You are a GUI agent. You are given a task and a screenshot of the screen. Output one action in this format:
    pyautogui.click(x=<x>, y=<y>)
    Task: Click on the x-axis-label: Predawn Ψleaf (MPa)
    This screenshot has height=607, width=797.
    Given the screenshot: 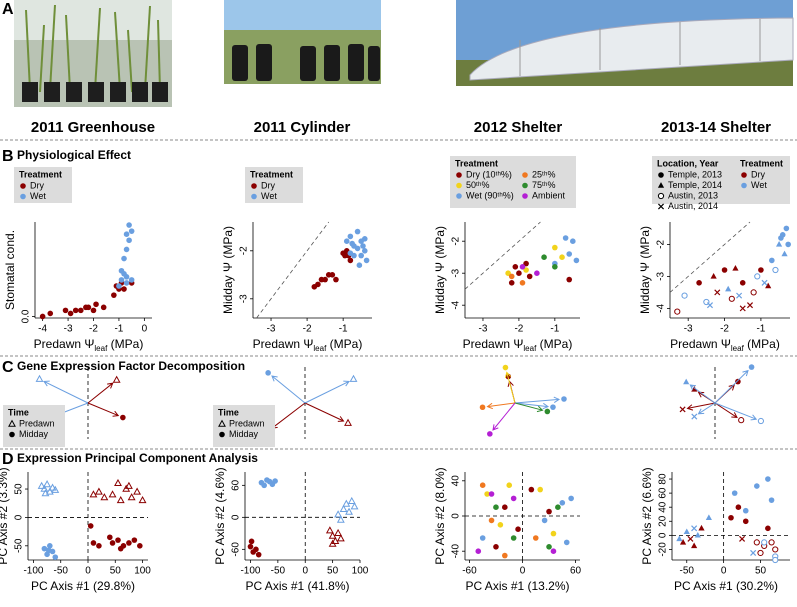 What is the action you would take?
    pyautogui.click(x=518, y=345)
    